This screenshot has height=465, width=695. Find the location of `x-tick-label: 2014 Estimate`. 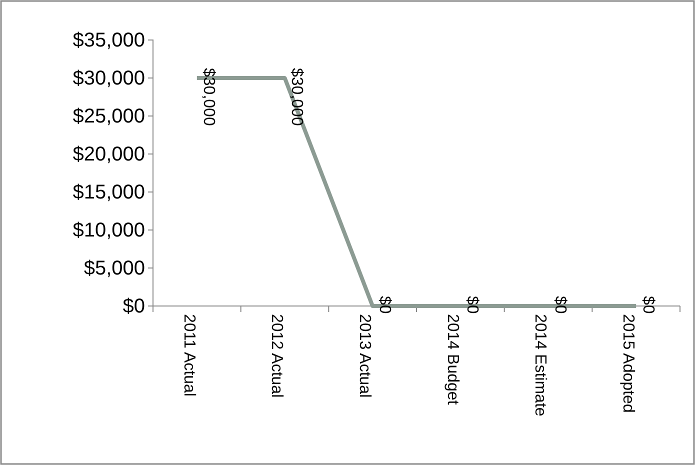

x-tick-label: 2014 Estimate is located at coordinates (540, 365).